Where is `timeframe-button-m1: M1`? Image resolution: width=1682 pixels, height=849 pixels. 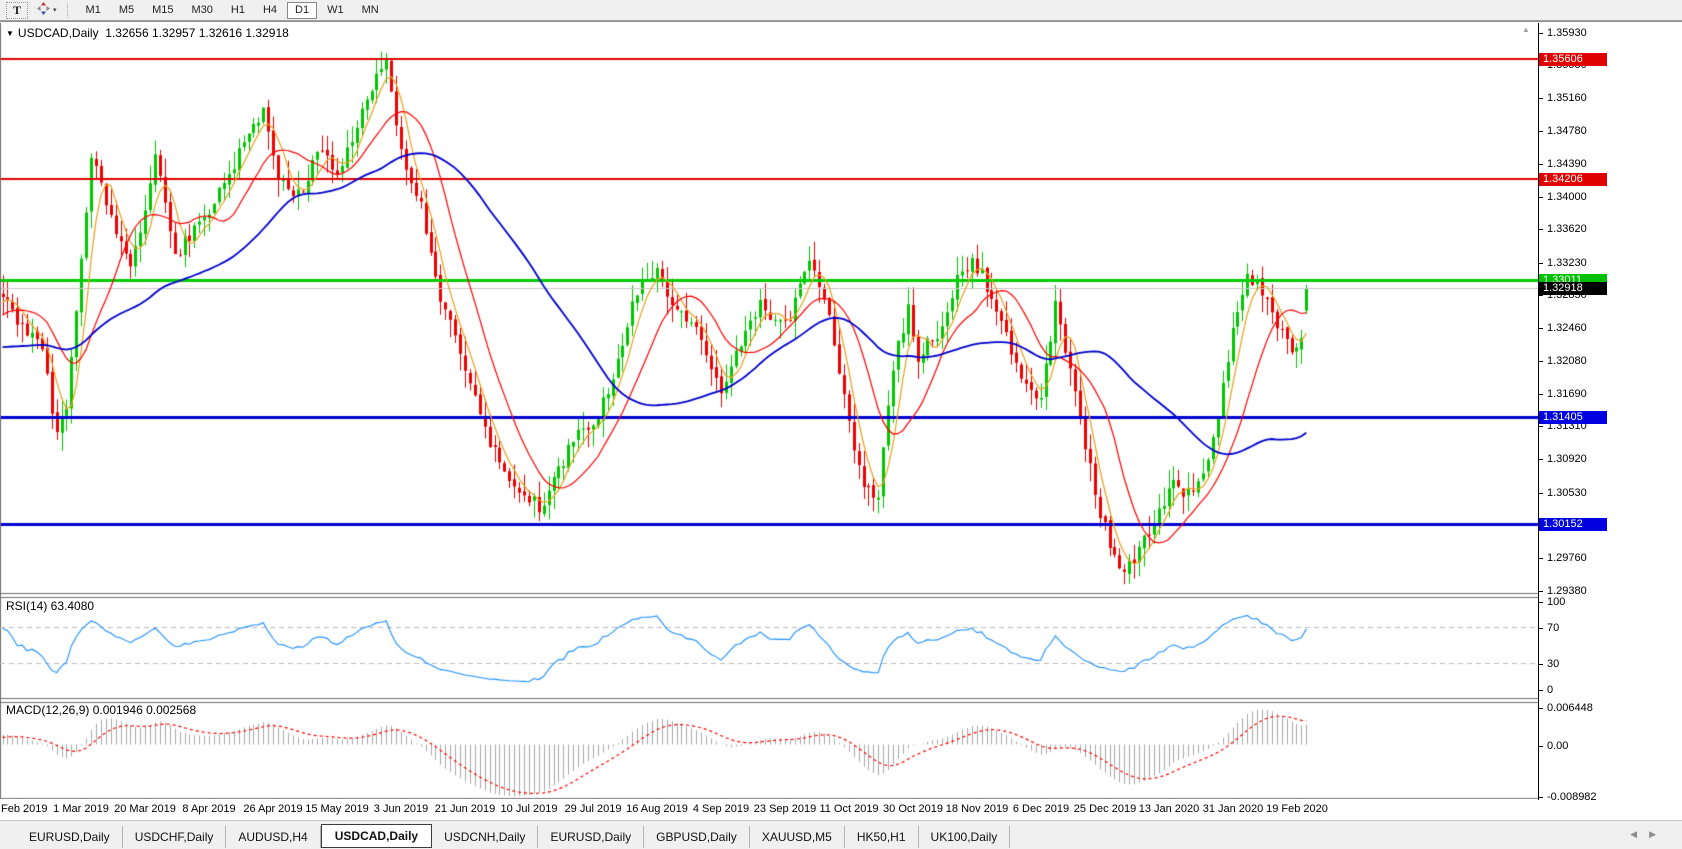
timeframe-button-m1: M1 is located at coordinates (93, 10).